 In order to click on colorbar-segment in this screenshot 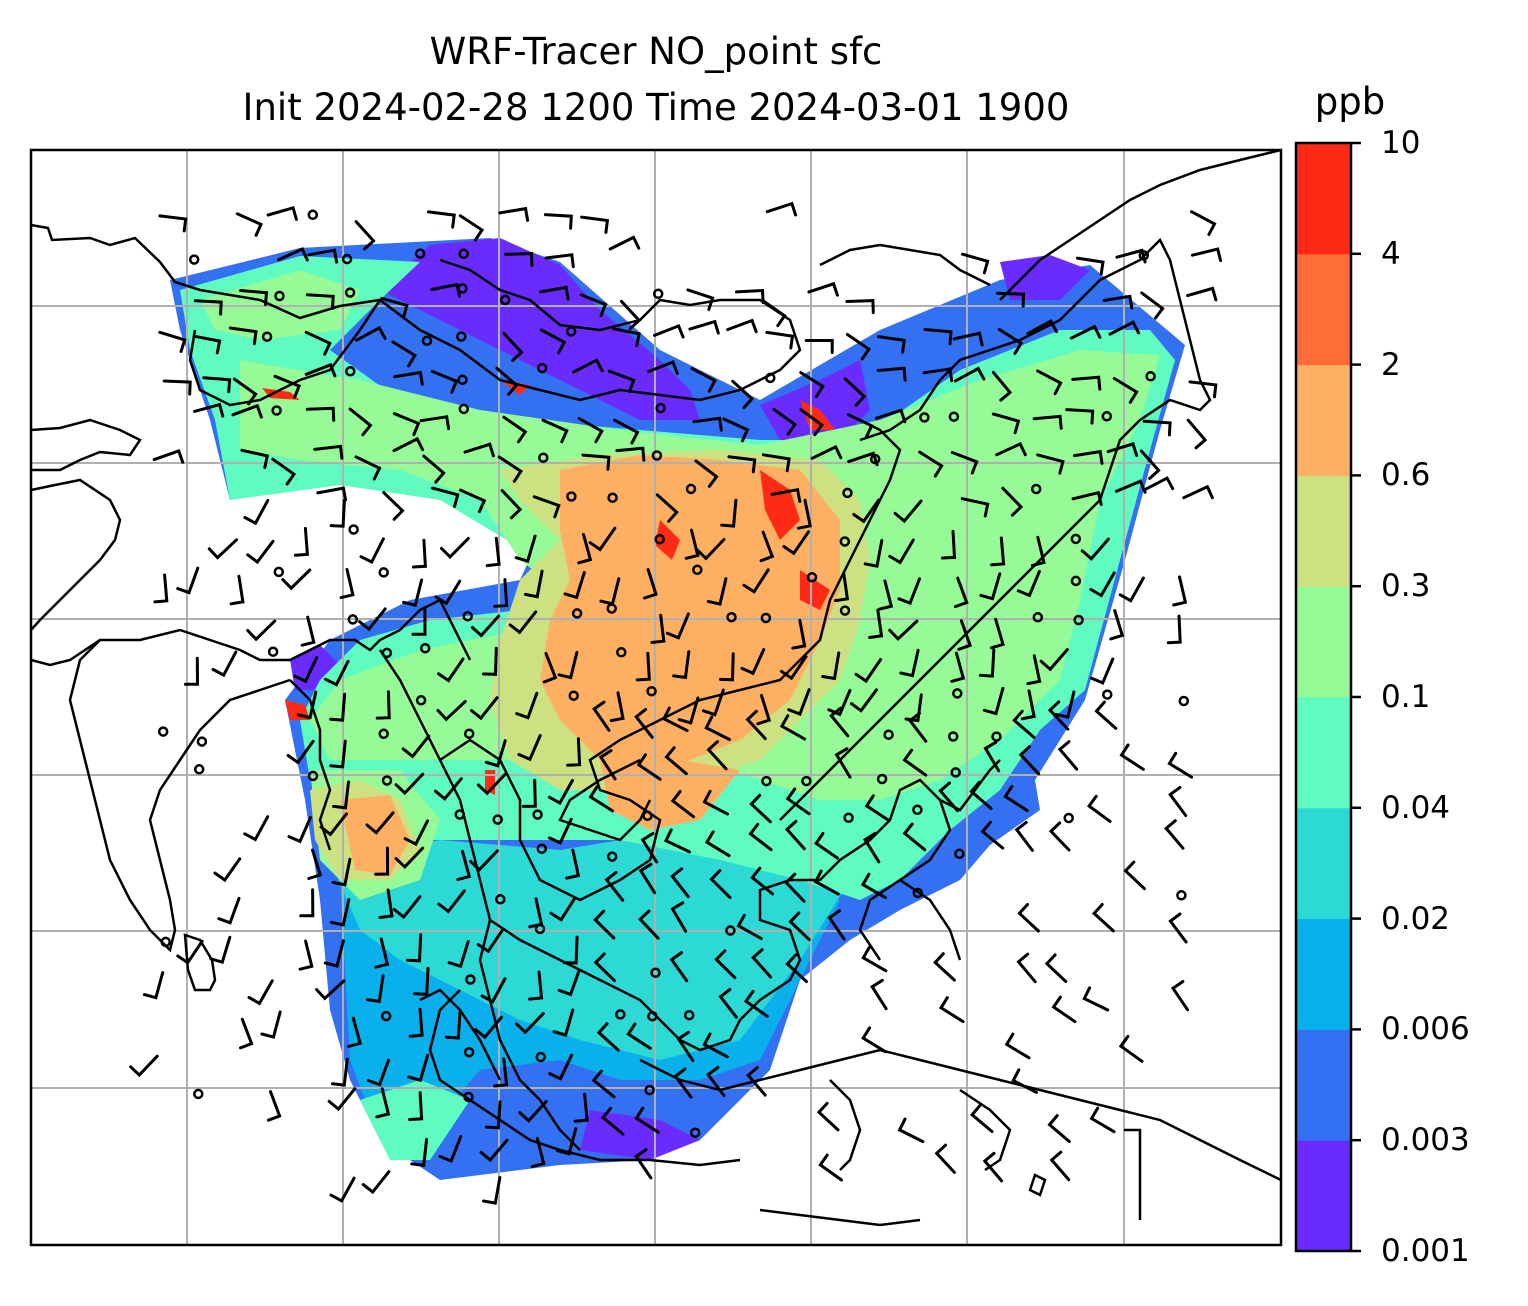, I will do `click(1323, 420)`.